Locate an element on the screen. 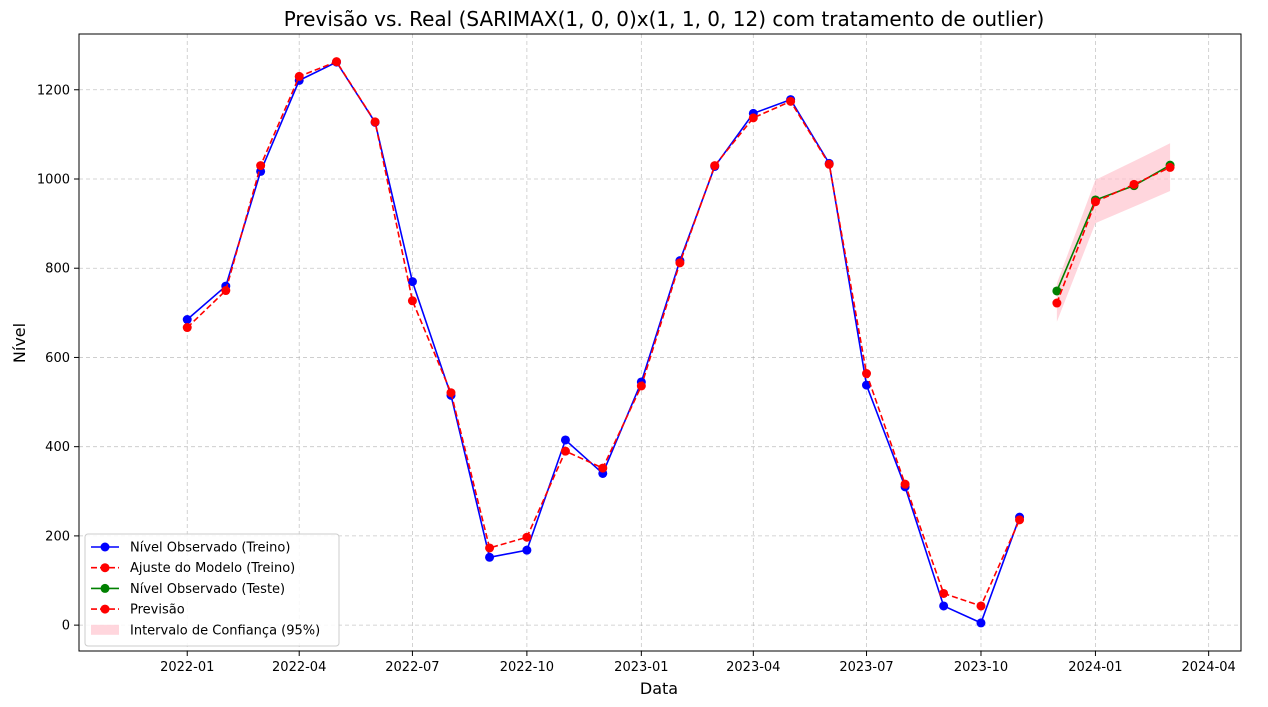  series-line is located at coordinates (1113, 235).